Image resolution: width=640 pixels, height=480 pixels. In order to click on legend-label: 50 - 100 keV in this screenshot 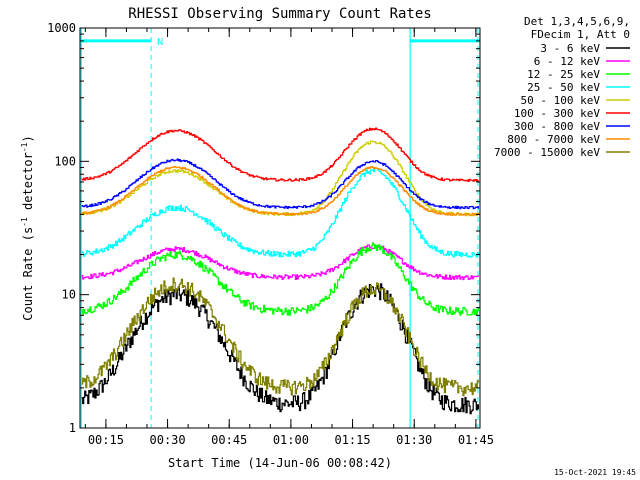, I will do `click(561, 100)`.